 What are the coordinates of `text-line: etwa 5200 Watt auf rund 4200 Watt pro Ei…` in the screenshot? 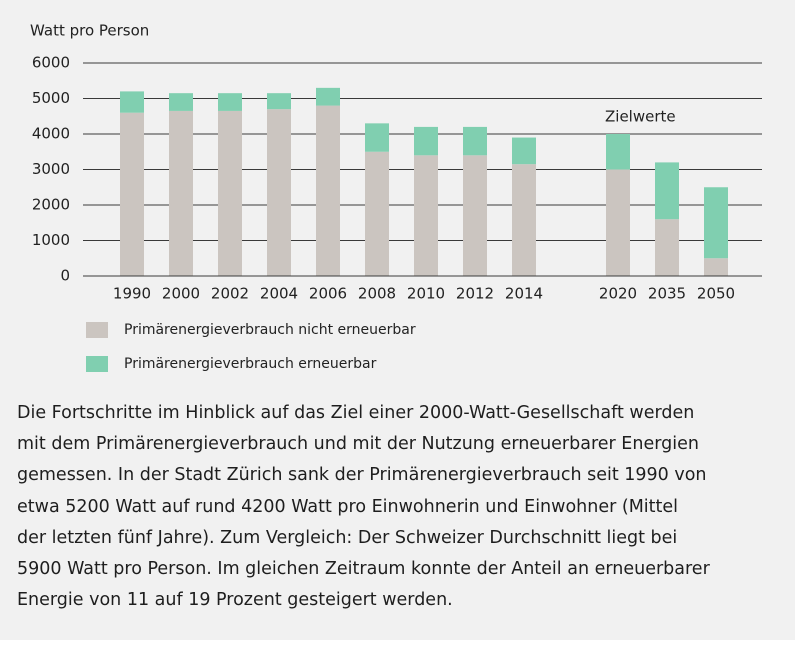 It's located at (348, 506).